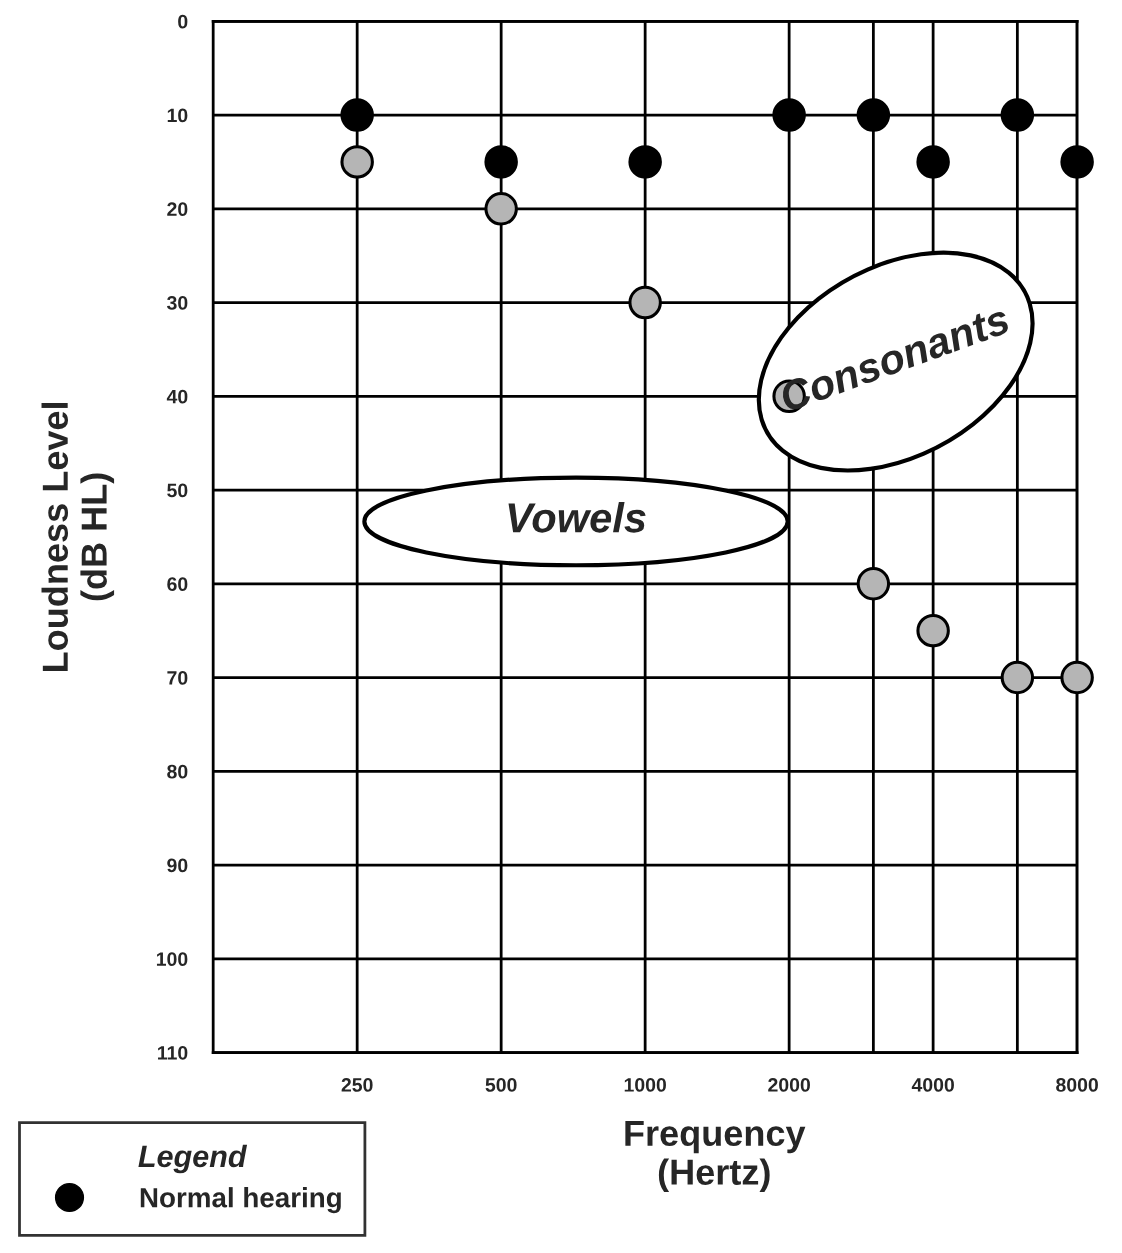 The width and height of the screenshot is (1122, 1253). I want to click on y-tick-label: 0, so click(183, 21).